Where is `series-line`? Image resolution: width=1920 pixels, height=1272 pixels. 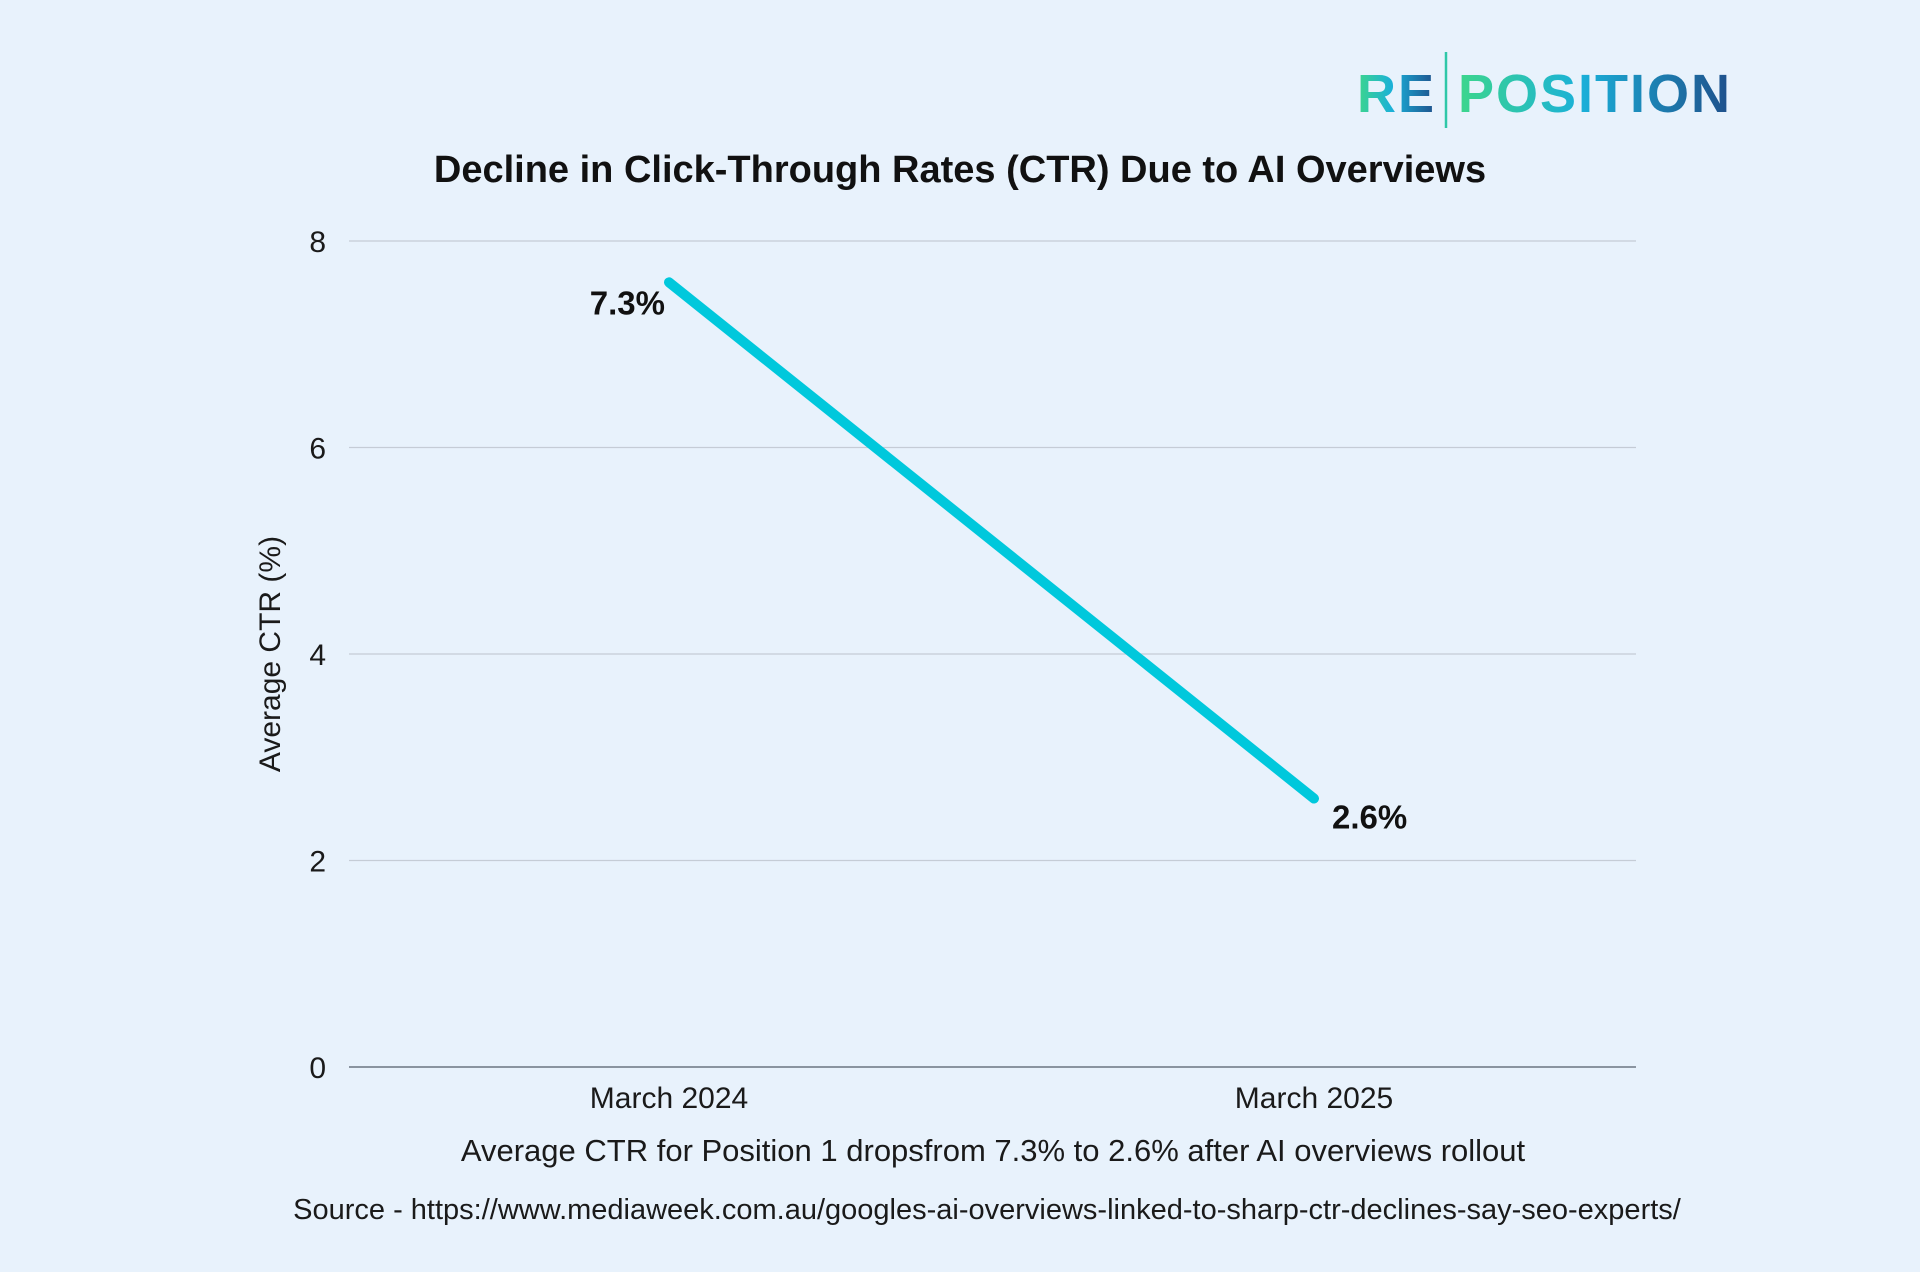 series-line is located at coordinates (991, 540).